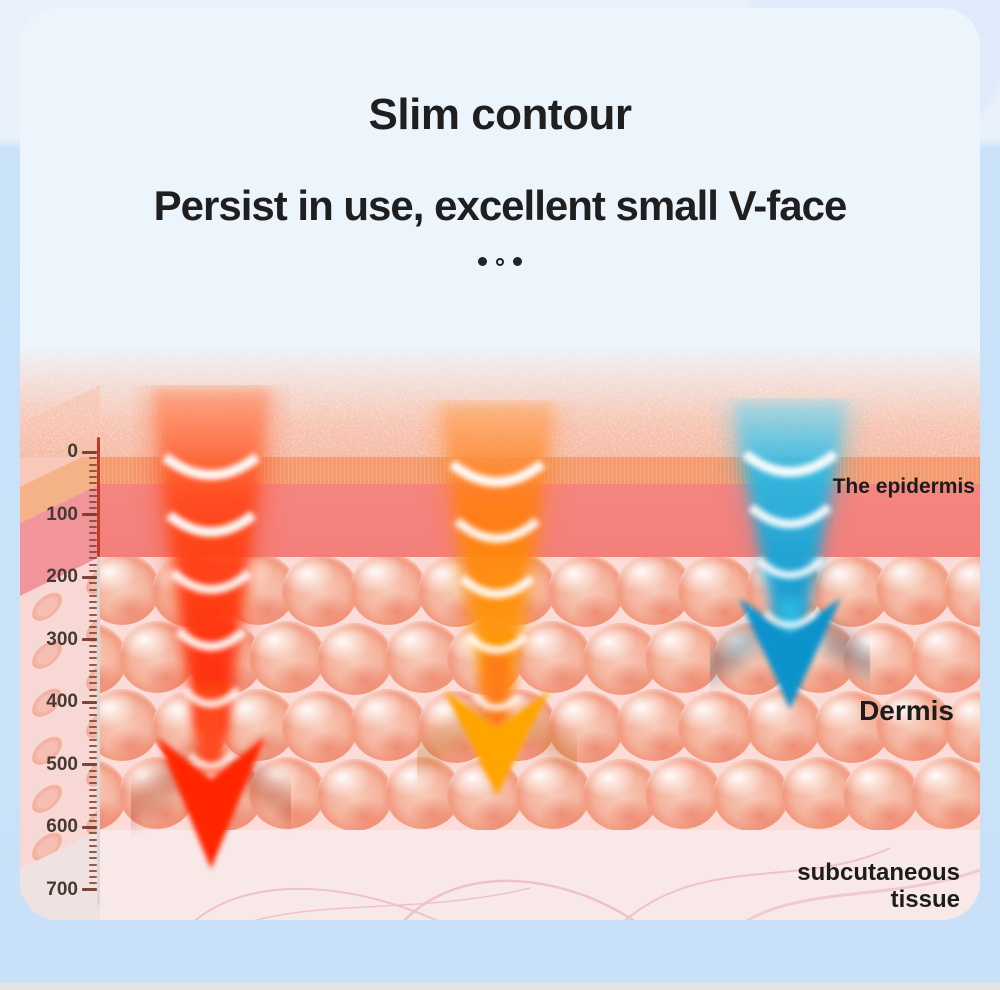 This screenshot has height=990, width=1000. What do you see at coordinates (98, 497) in the screenshot?
I see `ruler-line-epidermis-segment` at bounding box center [98, 497].